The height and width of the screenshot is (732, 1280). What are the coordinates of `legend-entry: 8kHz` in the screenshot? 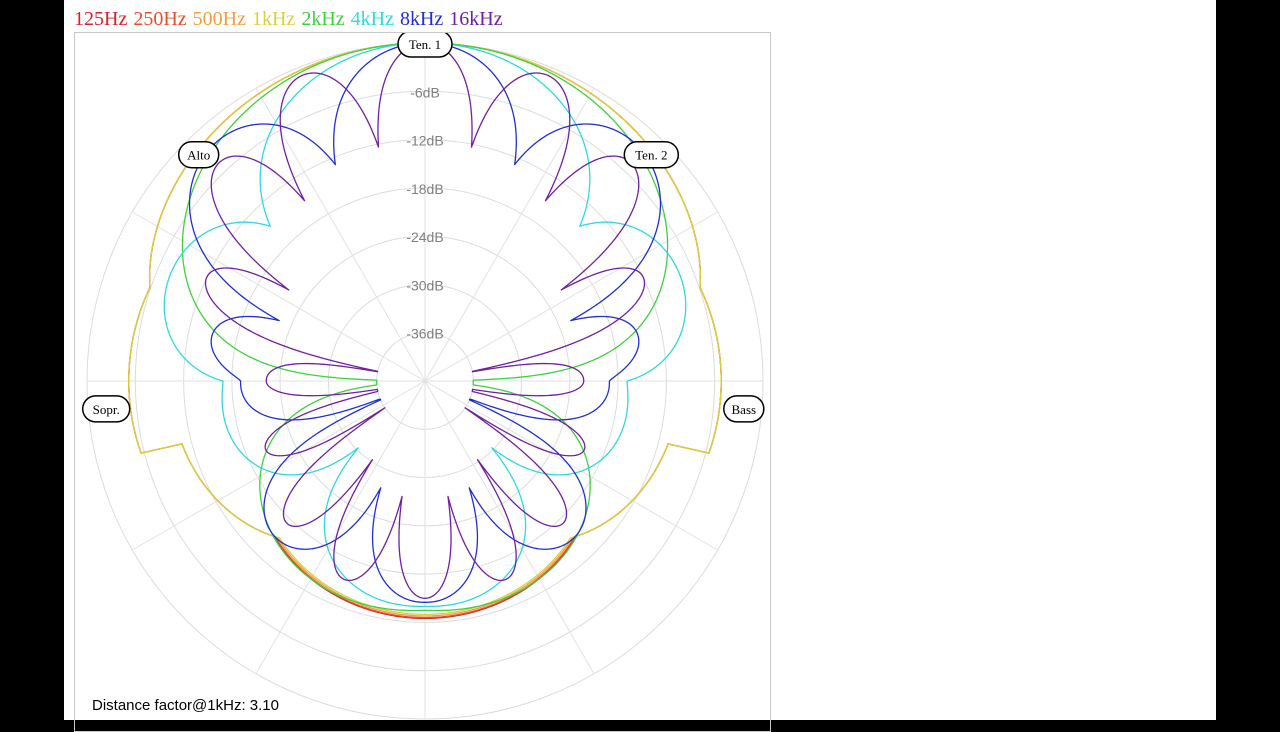 It's located at (421, 19).